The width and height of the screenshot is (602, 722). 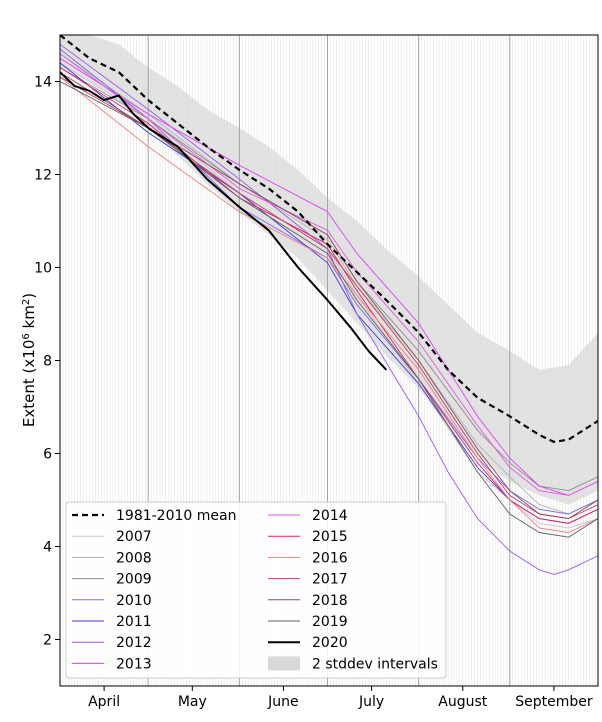 What do you see at coordinates (330, 558) in the screenshot?
I see `legend-label-2016: 2016` at bounding box center [330, 558].